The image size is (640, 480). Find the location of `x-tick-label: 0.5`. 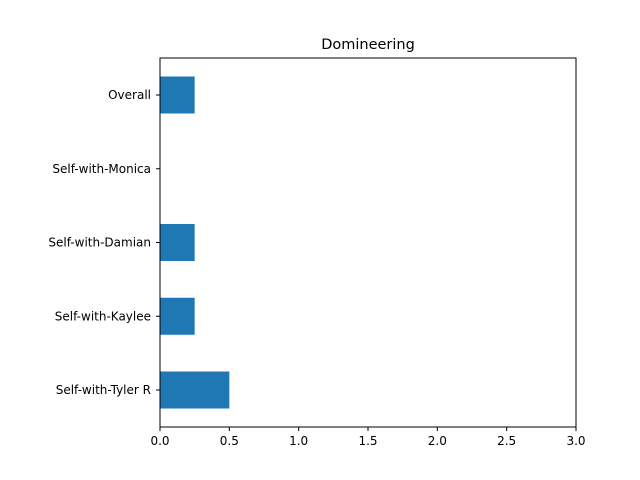

x-tick-label: 0.5 is located at coordinates (229, 441).